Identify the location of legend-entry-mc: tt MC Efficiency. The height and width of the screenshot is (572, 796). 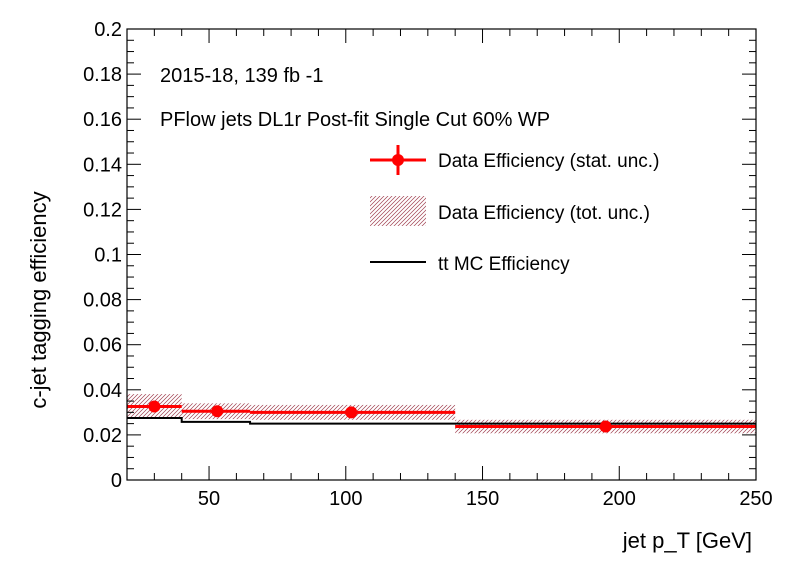
(470, 264).